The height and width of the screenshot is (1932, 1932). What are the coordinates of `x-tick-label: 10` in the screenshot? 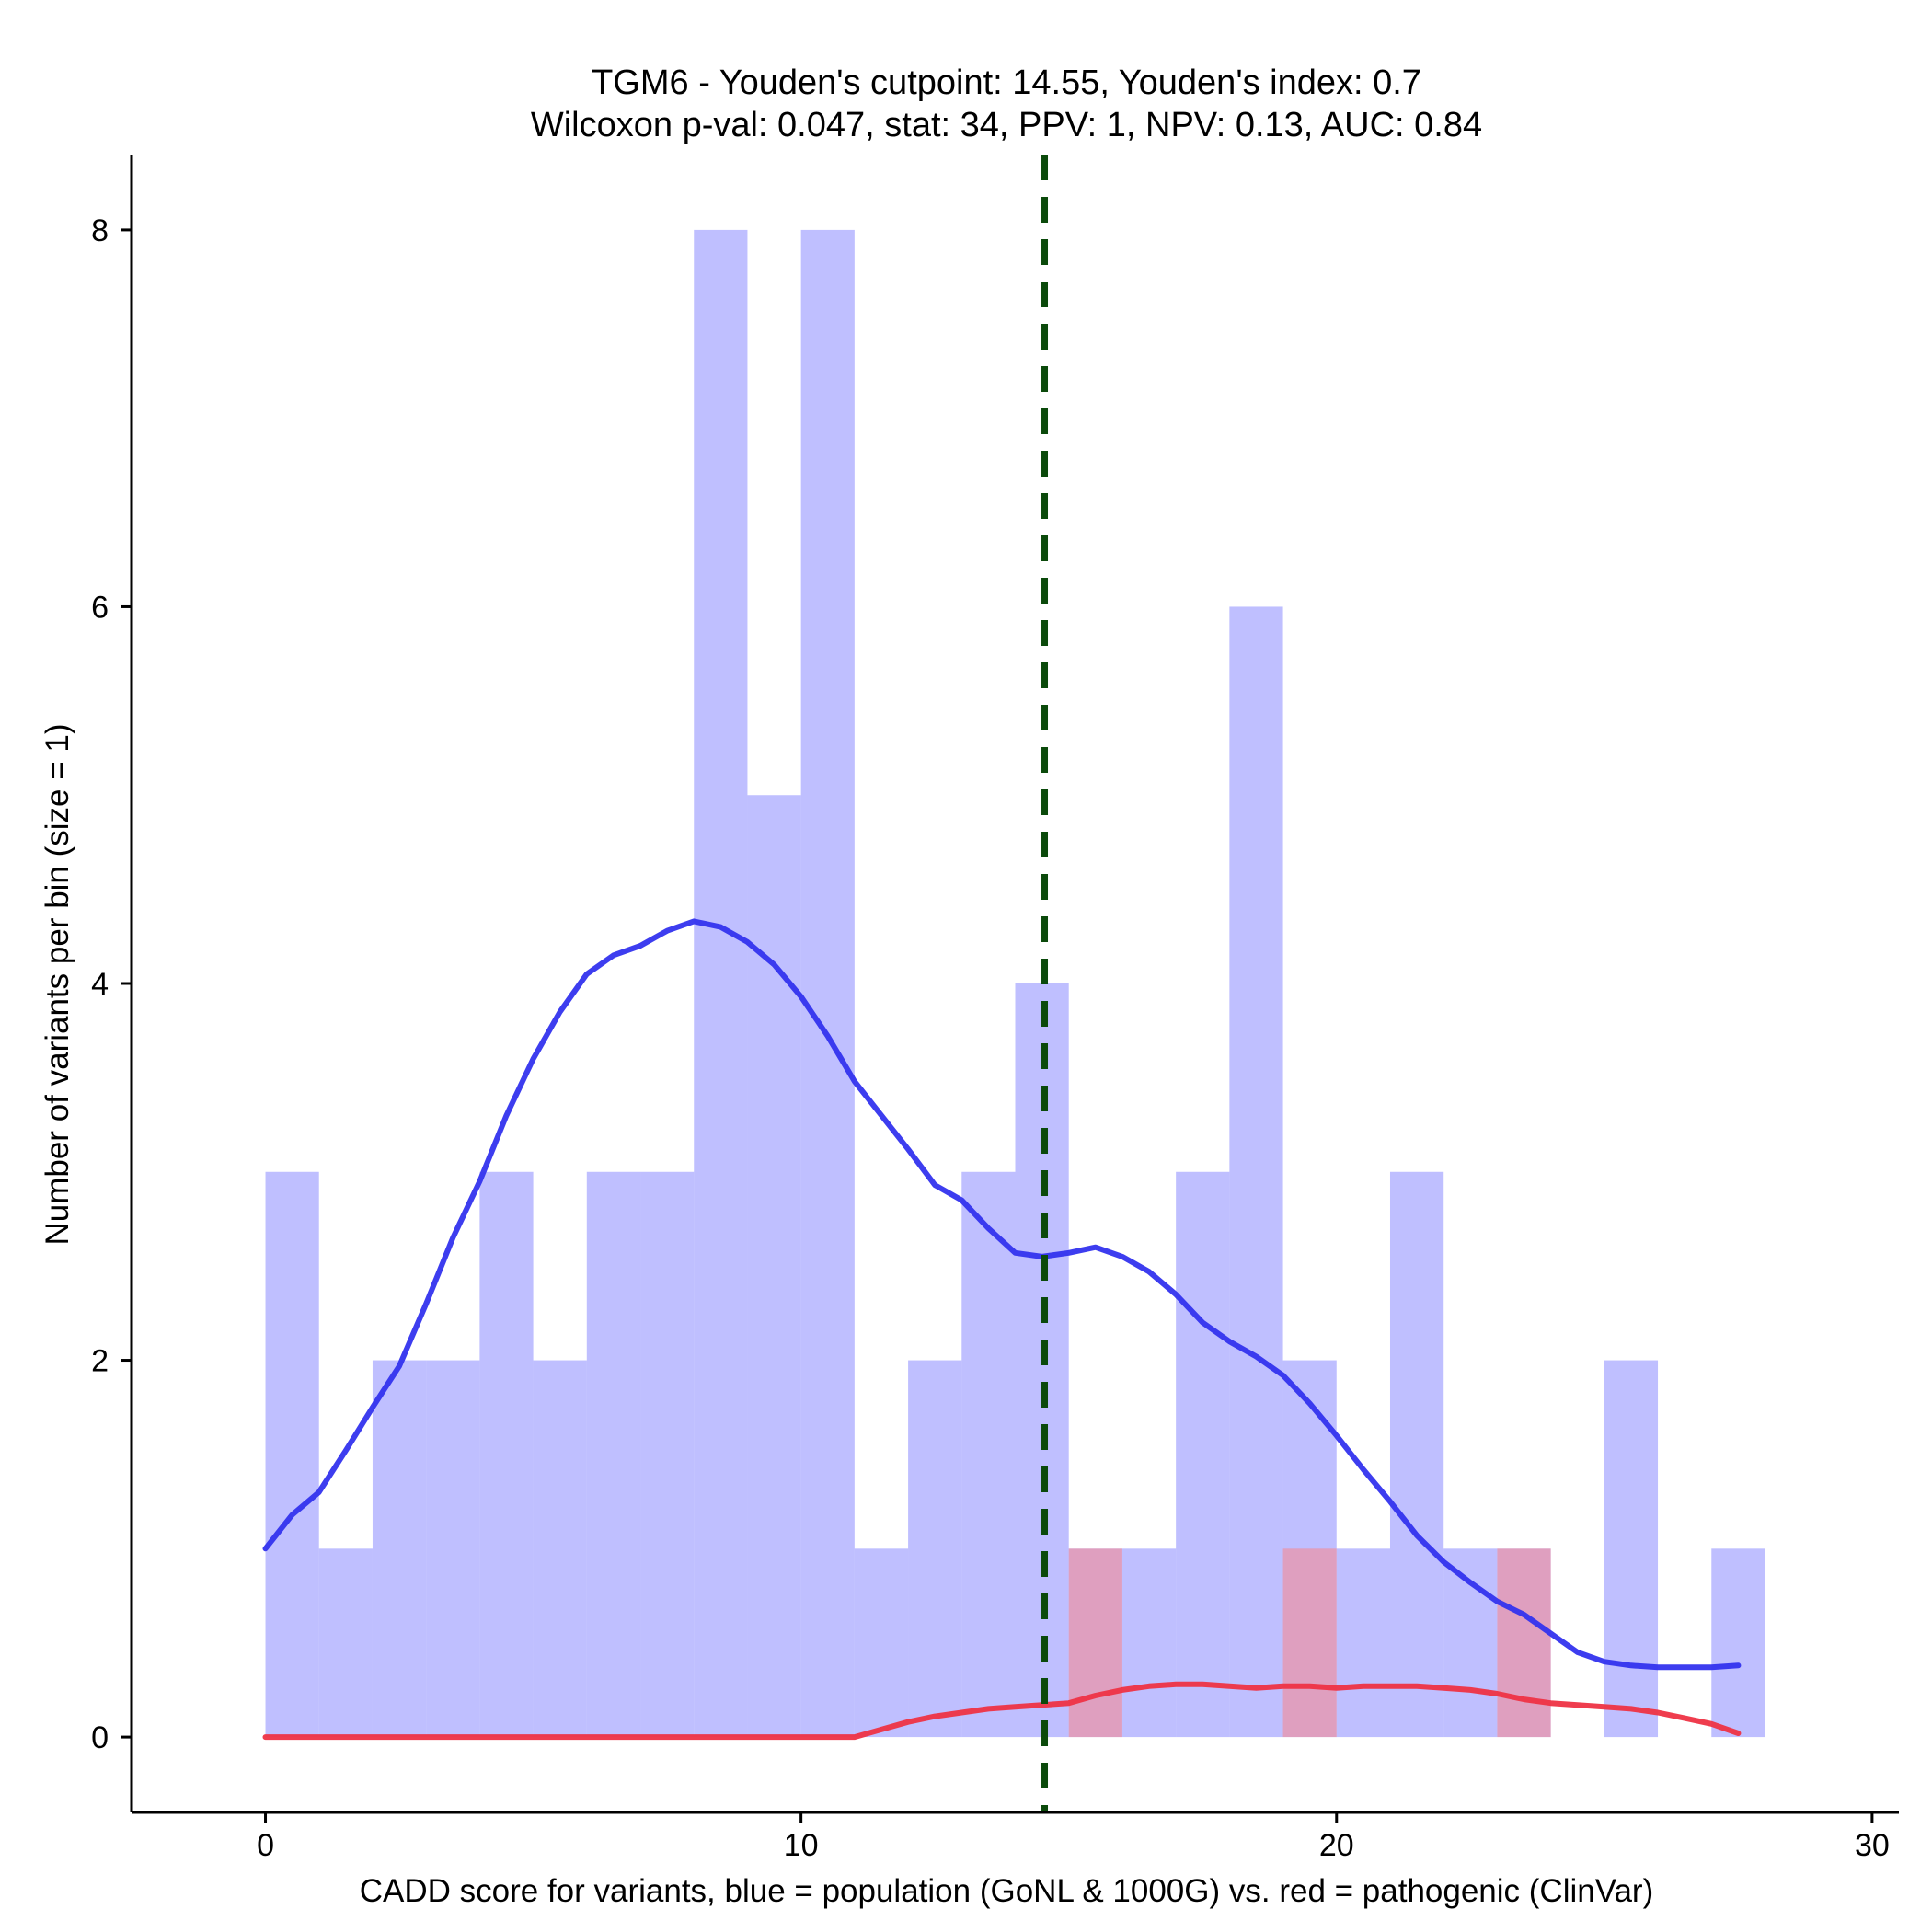 It's located at (801, 1845).